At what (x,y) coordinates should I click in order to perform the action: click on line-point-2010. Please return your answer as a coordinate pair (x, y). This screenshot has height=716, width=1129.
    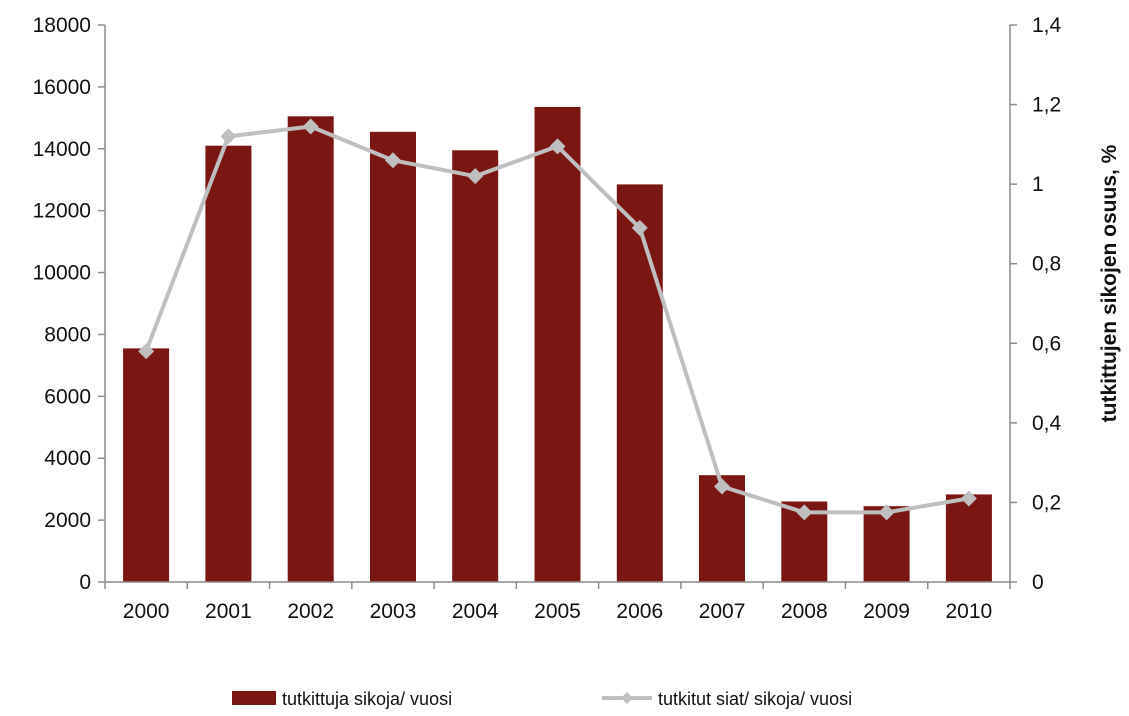
    Looking at the image, I should click on (968, 498).